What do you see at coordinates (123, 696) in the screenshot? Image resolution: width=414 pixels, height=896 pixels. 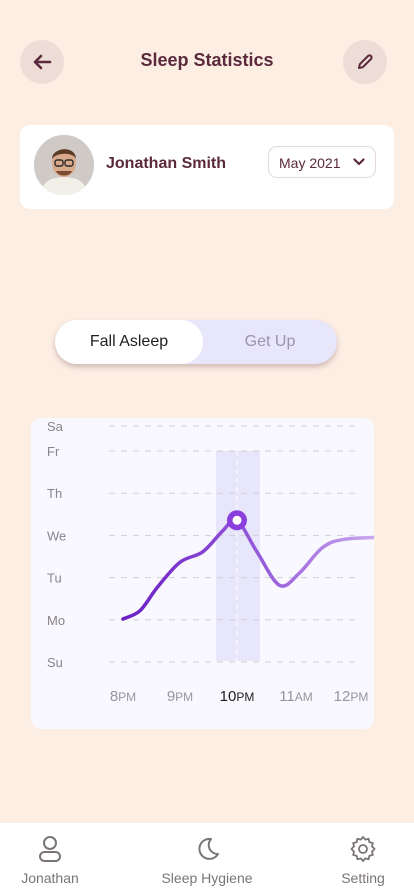 I see `x-tick-label: 8PM` at bounding box center [123, 696].